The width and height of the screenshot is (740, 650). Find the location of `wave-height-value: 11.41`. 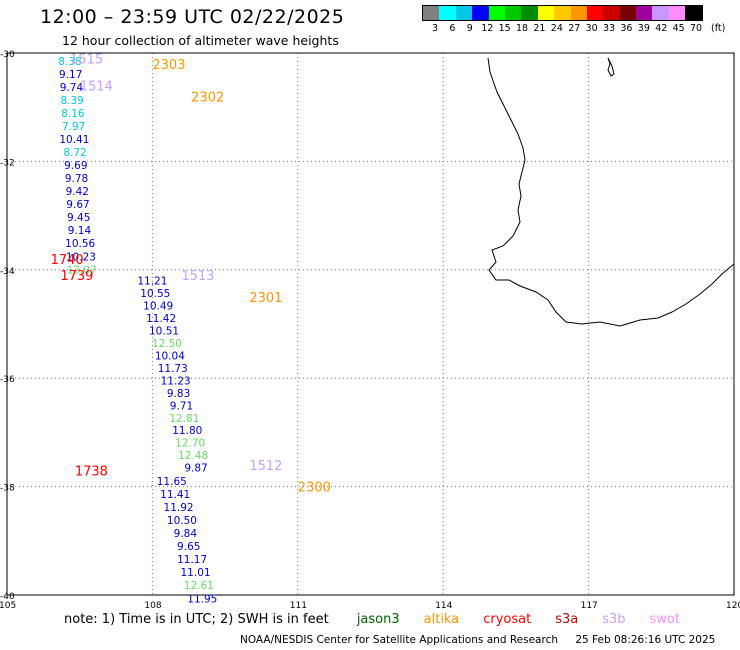

wave-height-value: 11.41 is located at coordinates (175, 495).